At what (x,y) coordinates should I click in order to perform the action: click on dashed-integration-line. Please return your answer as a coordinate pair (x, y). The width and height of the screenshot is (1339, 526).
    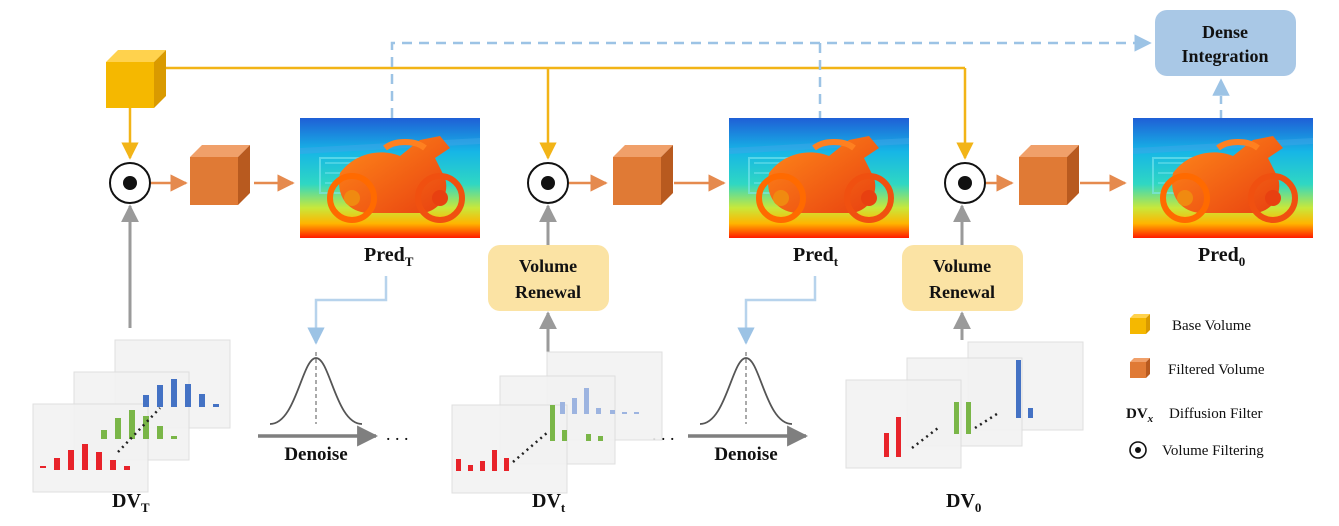
    Looking at the image, I should click on (771, 76).